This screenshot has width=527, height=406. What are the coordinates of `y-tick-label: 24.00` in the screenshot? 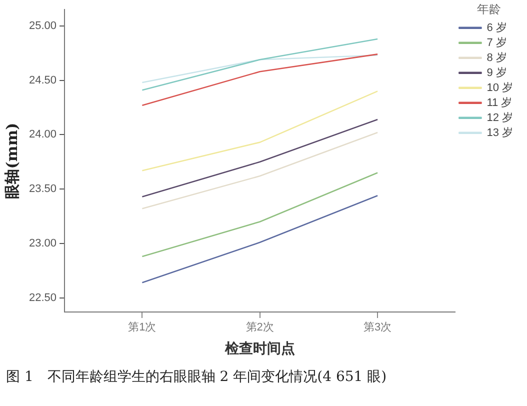 It's located at (42, 134).